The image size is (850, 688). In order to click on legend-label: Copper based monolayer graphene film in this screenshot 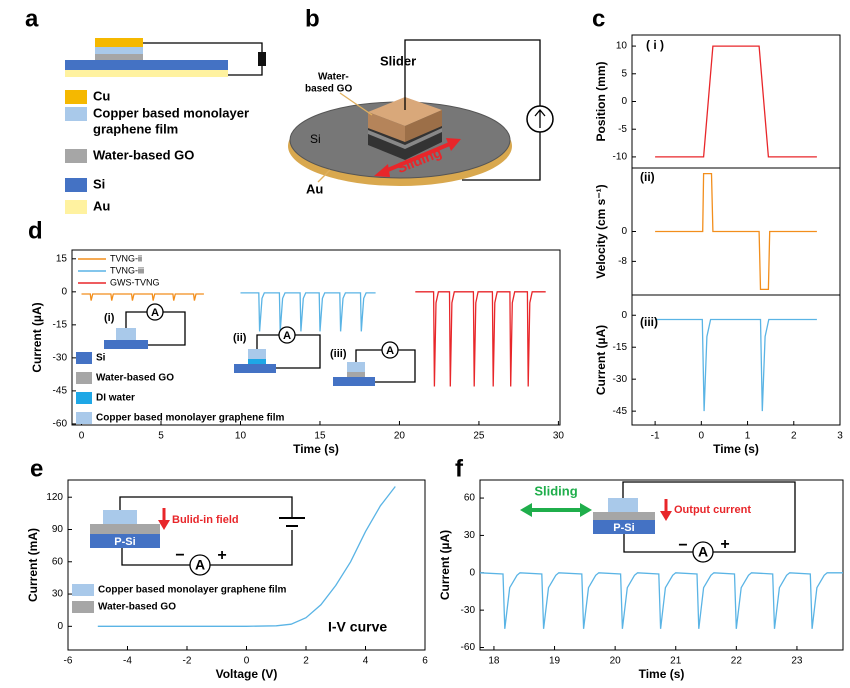, I will do `click(190, 418)`.